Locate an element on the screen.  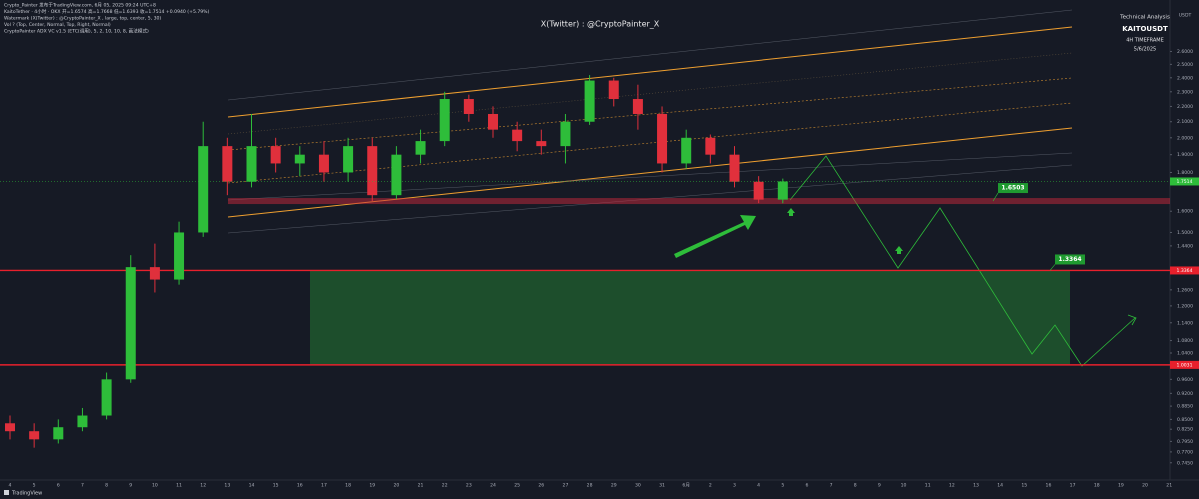
level-axis-label: 1.3364 is located at coordinates (1184, 271).